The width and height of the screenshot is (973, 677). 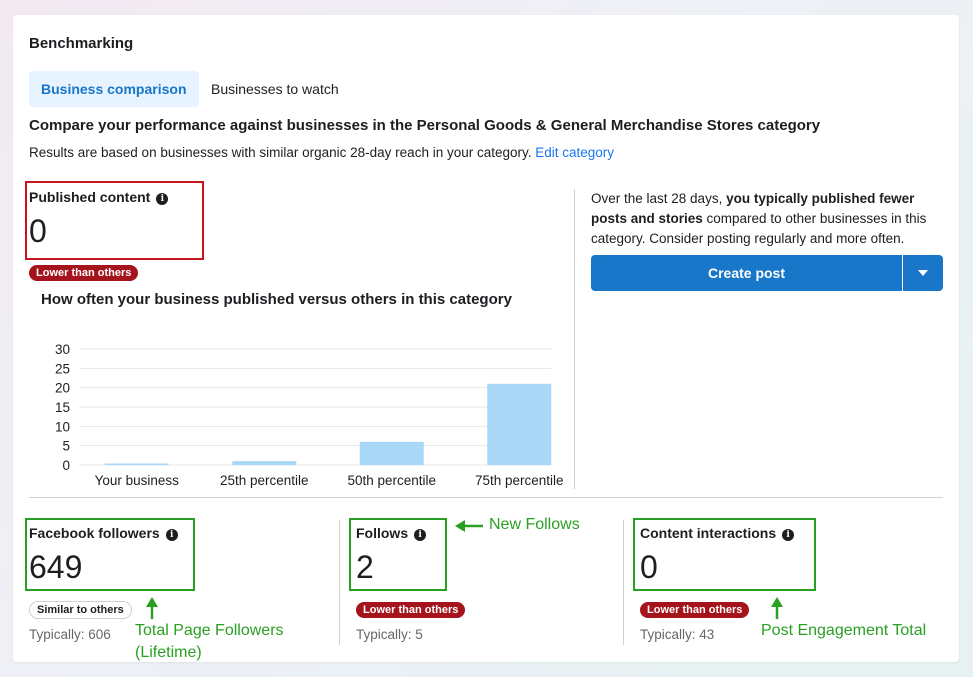 I want to click on tab-businesses-to-watch: Businesses to watch, so click(x=275, y=89).